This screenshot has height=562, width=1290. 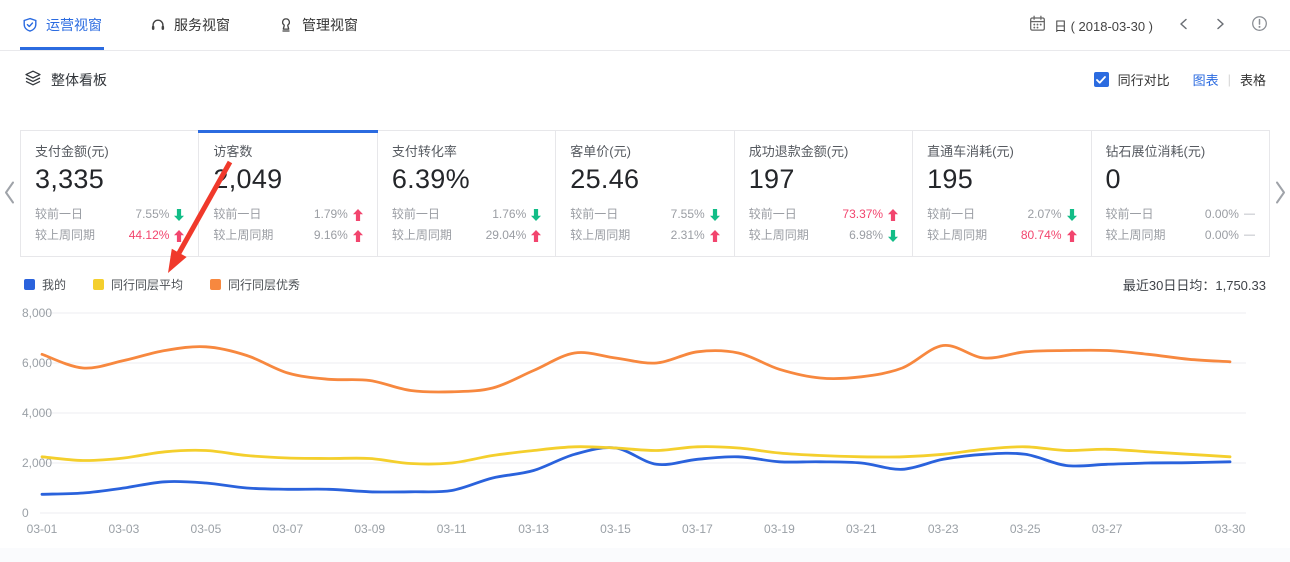 I want to click on metric-card-3: 支付转化率 6.39% 较前一日 1.76% 较上周同期 29.04%, so click(x=467, y=193).